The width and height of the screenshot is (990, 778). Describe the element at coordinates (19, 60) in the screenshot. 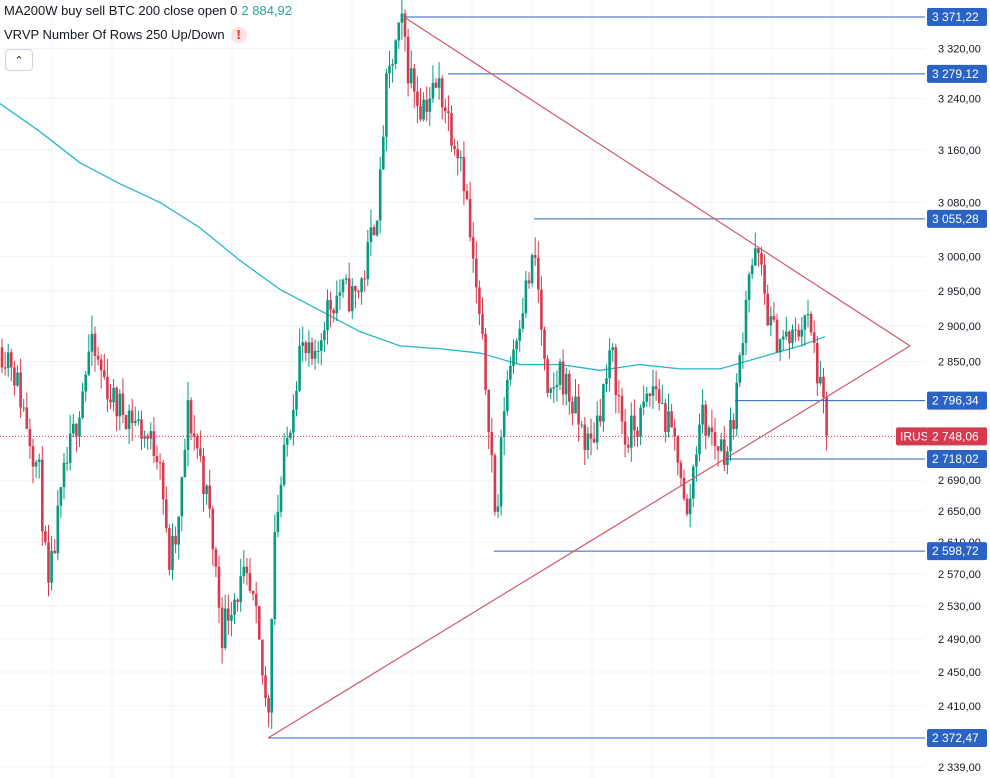

I see `collapse-legend-button: ⌃` at that location.